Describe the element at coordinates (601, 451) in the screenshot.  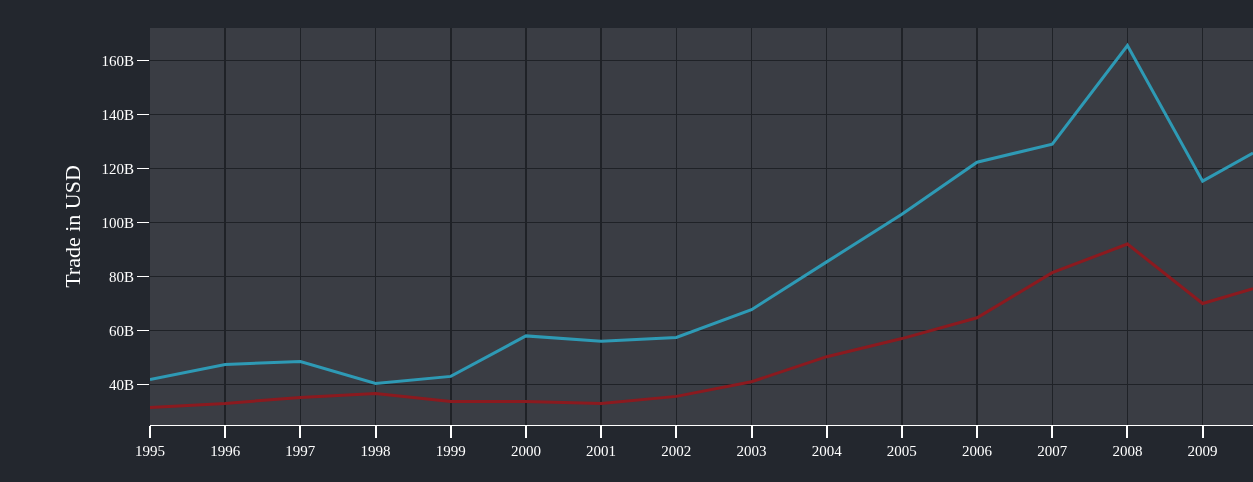
I see `x-tick-label: 2001` at that location.